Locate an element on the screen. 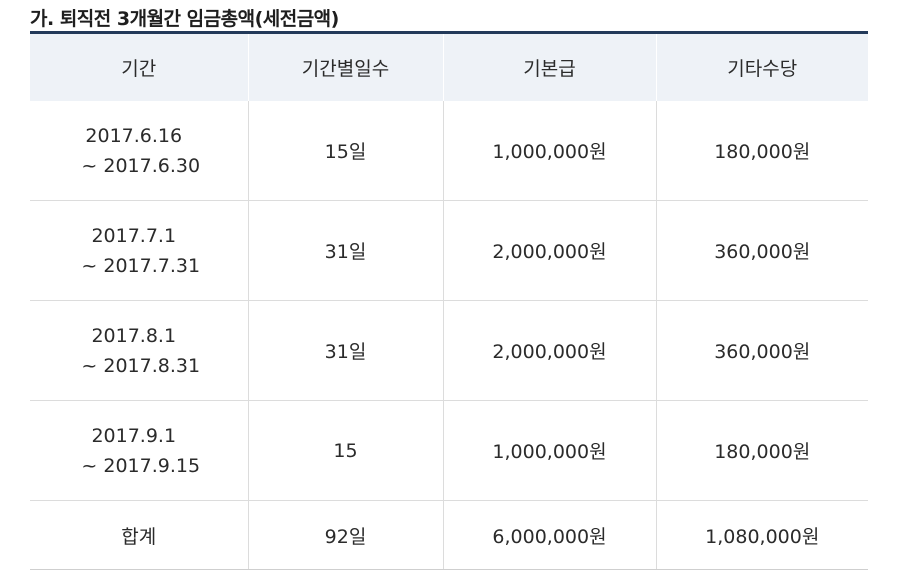 The image size is (906, 574). period-start: 2017.8.1 is located at coordinates (134, 335).